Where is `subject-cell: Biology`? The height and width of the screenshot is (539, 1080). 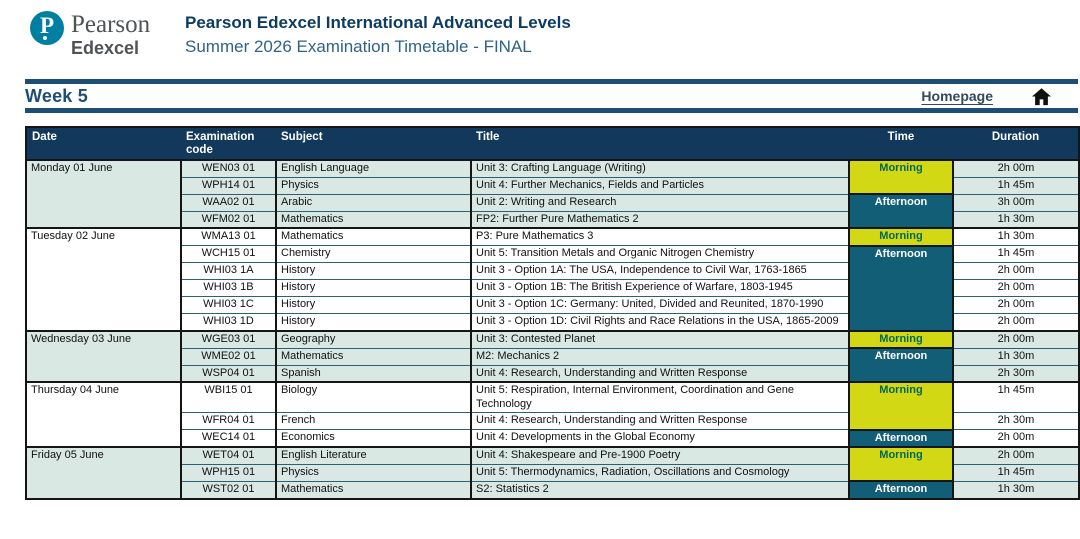 subject-cell: Biology is located at coordinates (373, 397).